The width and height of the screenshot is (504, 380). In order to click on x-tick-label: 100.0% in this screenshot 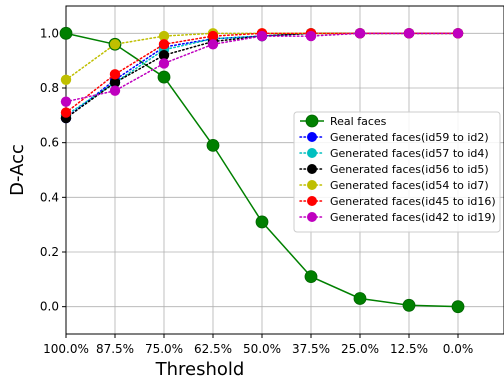, I will do `click(66, 349)`.